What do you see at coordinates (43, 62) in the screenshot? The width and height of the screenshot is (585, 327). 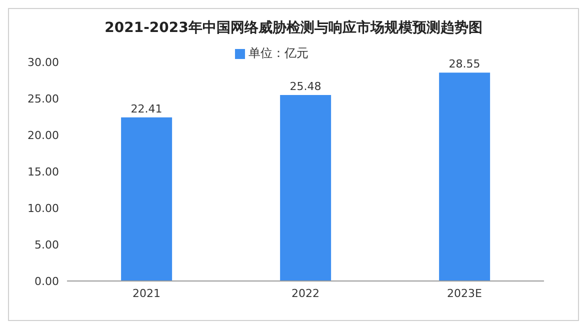 I see `y-tick-label: 30.00` at bounding box center [43, 62].